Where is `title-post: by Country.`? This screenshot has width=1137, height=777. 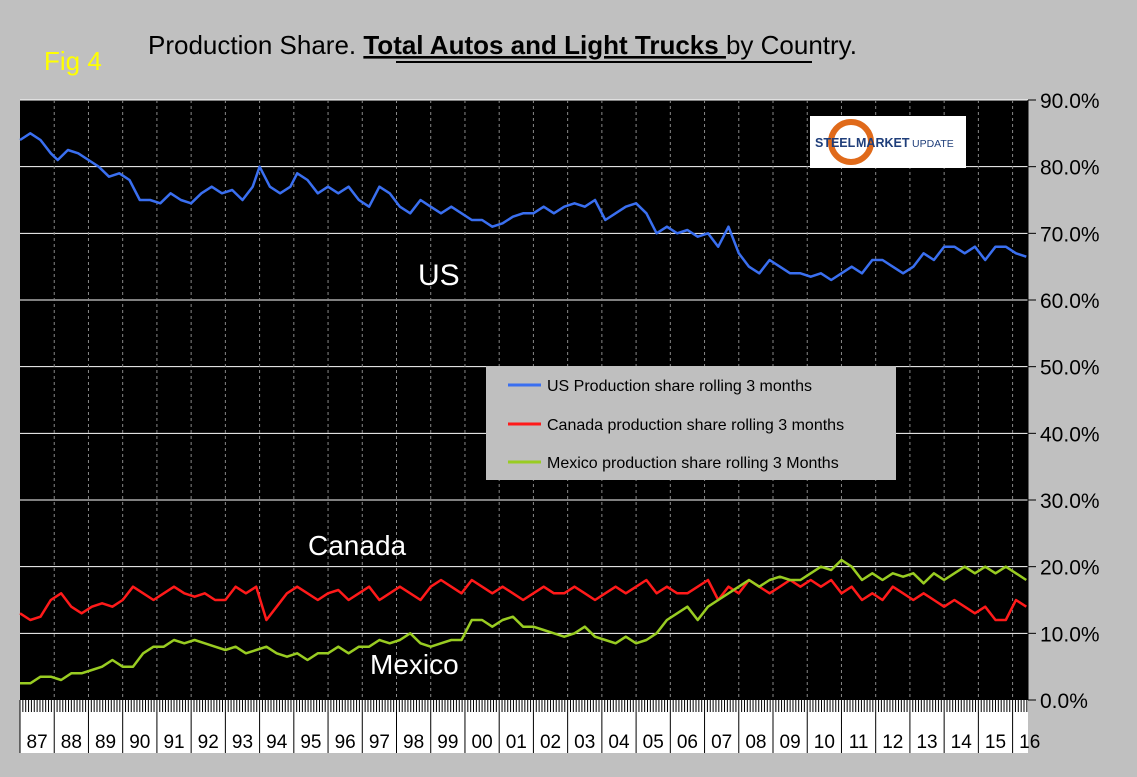 title-post: by Country. is located at coordinates (791, 45).